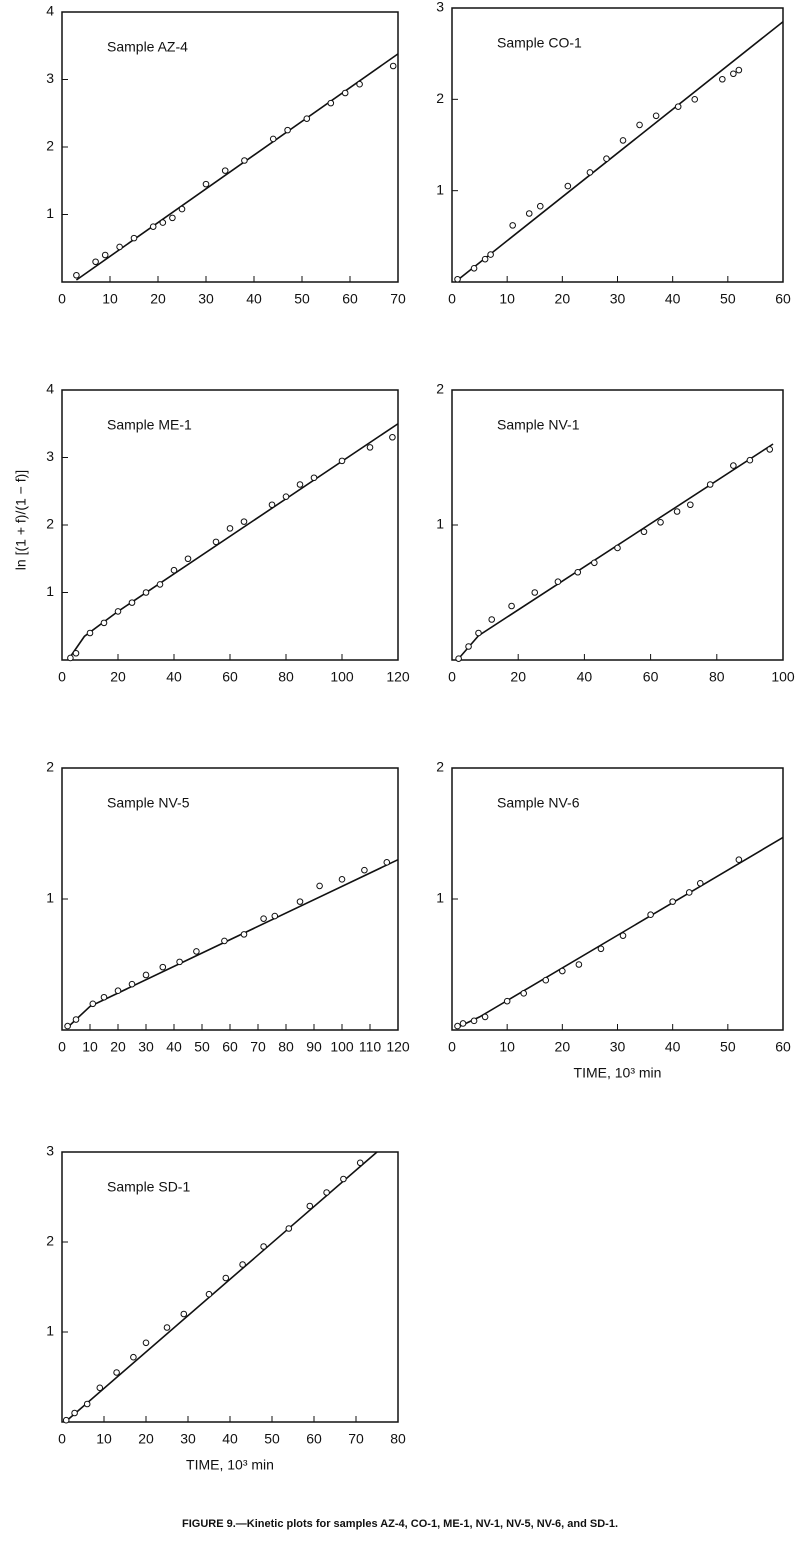 The image size is (800, 1549). What do you see at coordinates (149, 425) in the screenshot?
I see `panel-title: Sample ME-1` at bounding box center [149, 425].